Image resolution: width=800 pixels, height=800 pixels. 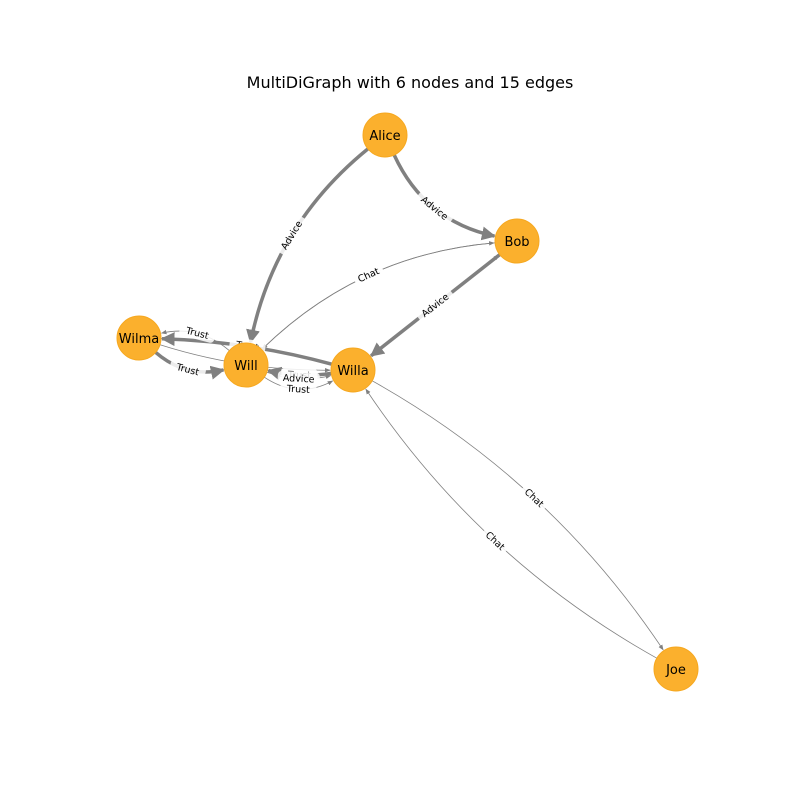 I want to click on edge-joe-willa, so click(x=511, y=523).